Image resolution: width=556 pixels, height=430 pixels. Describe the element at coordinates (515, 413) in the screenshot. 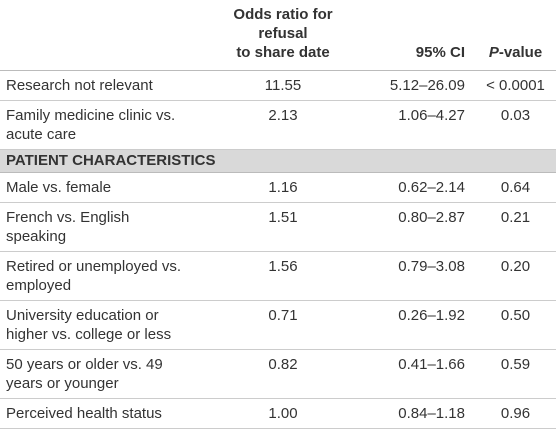

I see `p-value: 0.96` at that location.